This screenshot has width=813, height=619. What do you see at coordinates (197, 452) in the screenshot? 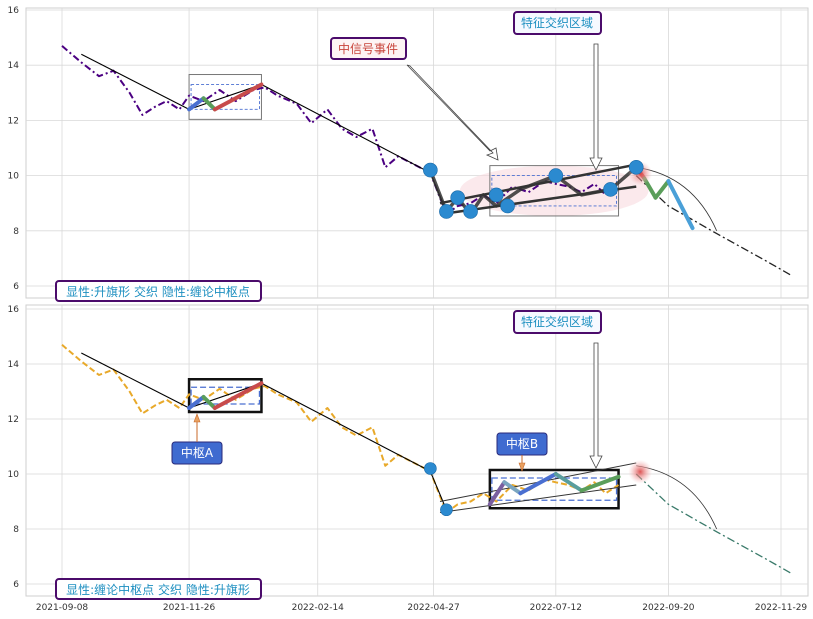
I see `annotation-text-pivot-a: 中枢A` at bounding box center [197, 452].